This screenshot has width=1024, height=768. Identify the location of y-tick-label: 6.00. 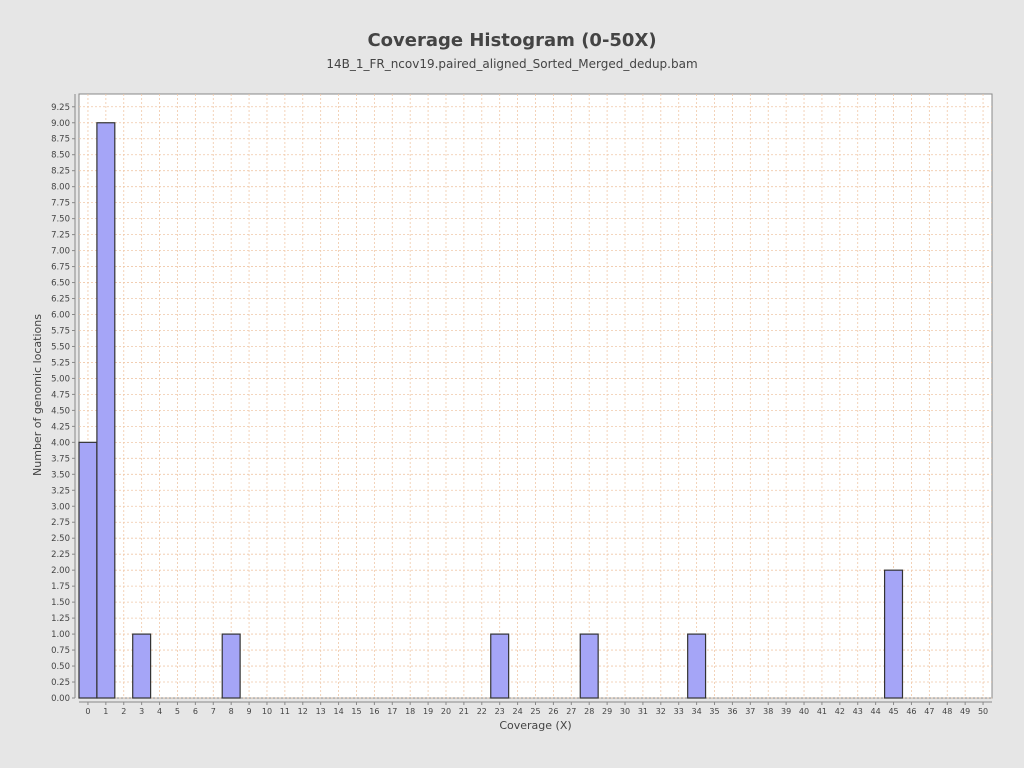
(60, 316).